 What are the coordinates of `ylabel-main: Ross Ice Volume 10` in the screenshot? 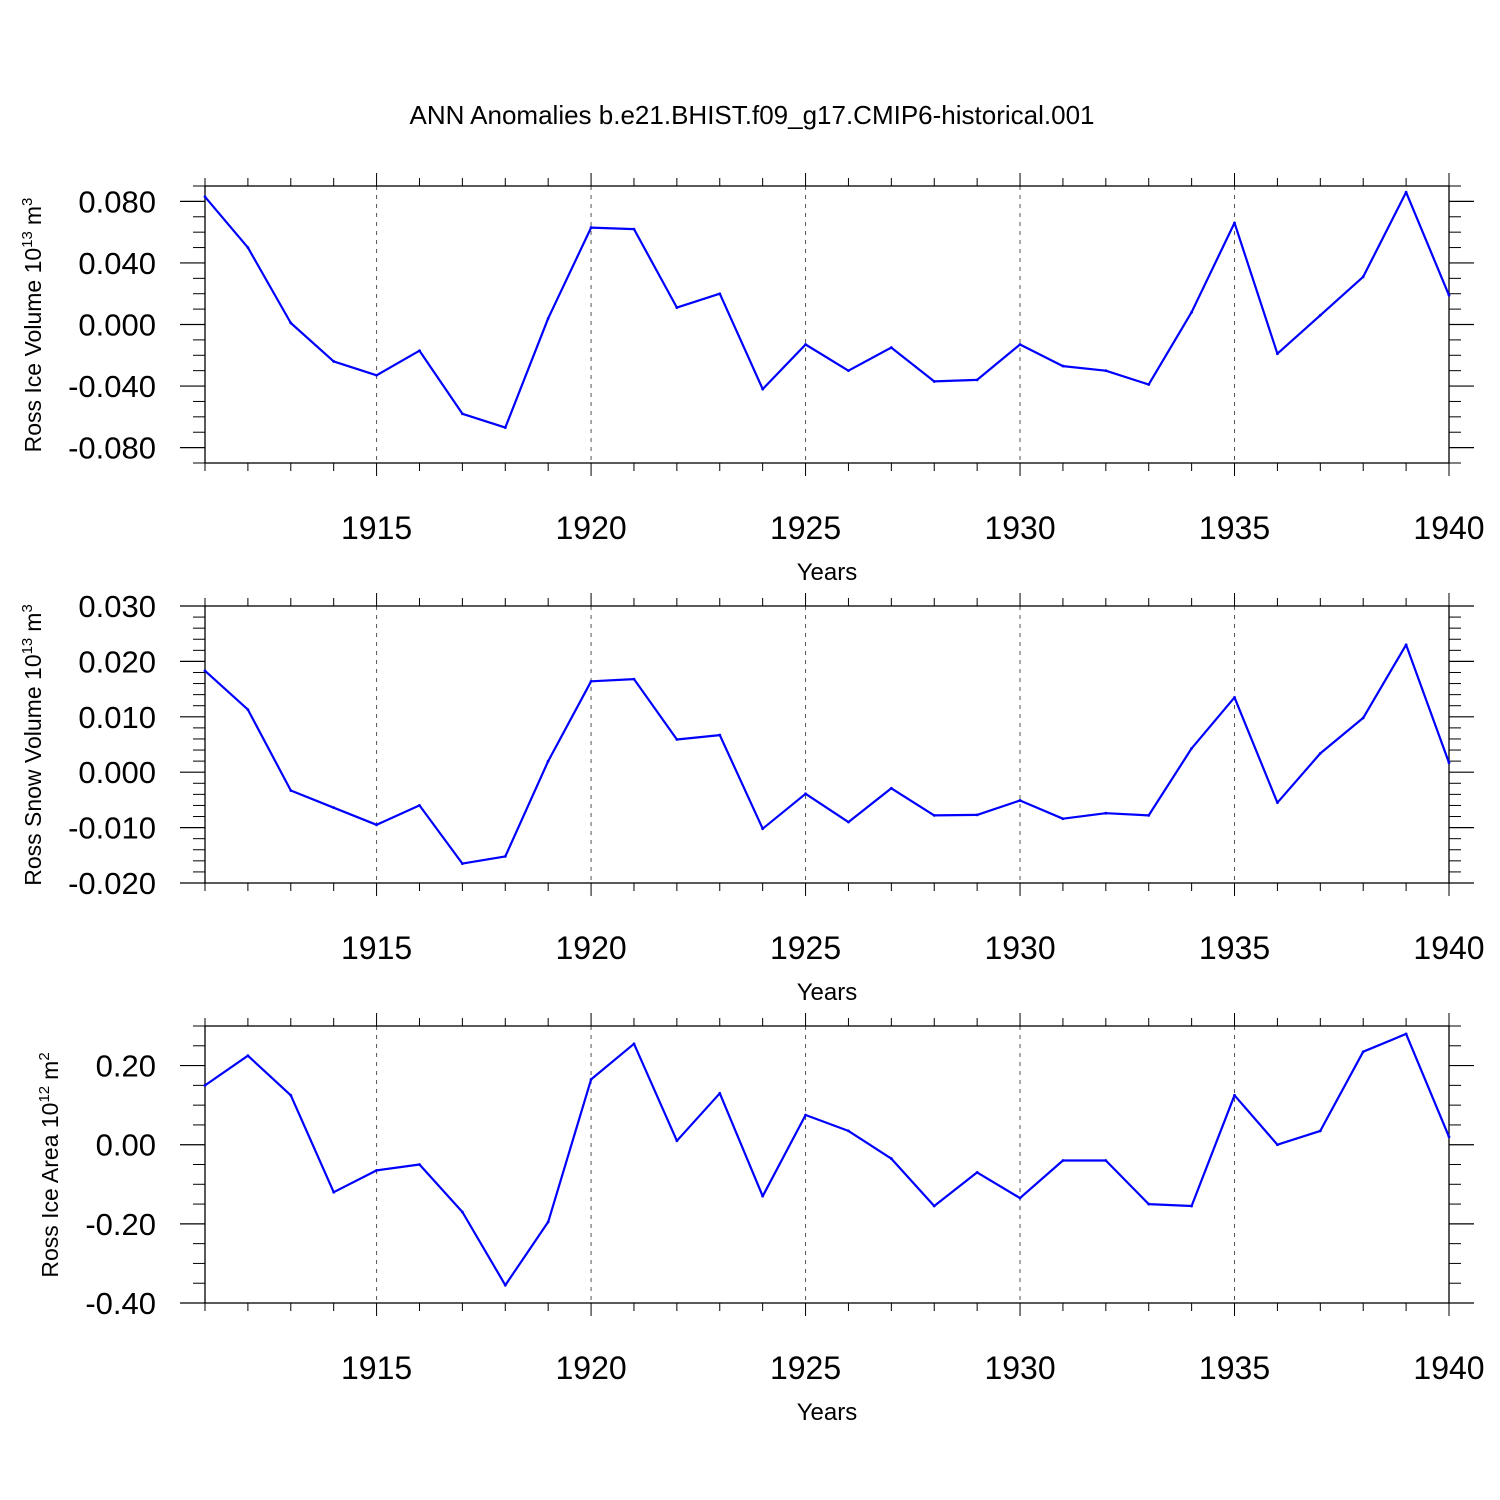 It's located at (33, 350).